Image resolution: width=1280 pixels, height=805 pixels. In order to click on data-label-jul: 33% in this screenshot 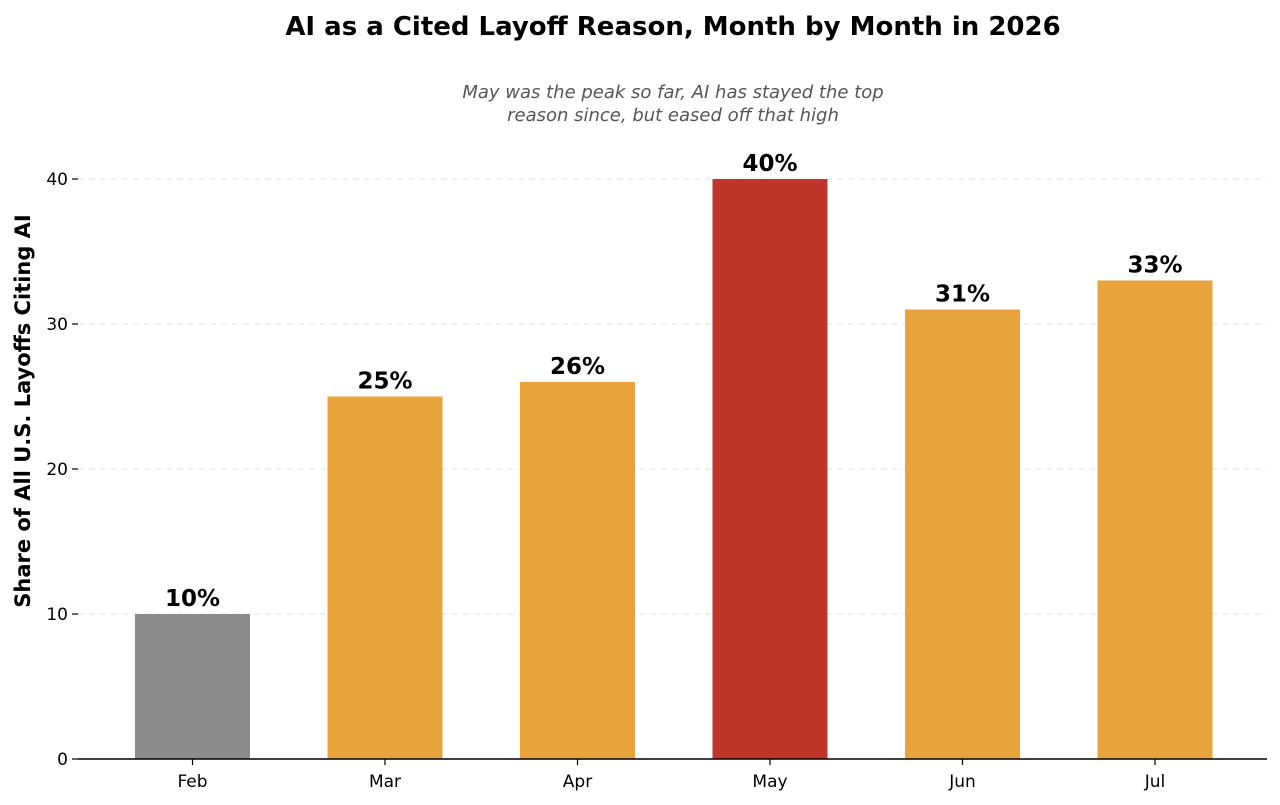, I will do `click(1154, 266)`.